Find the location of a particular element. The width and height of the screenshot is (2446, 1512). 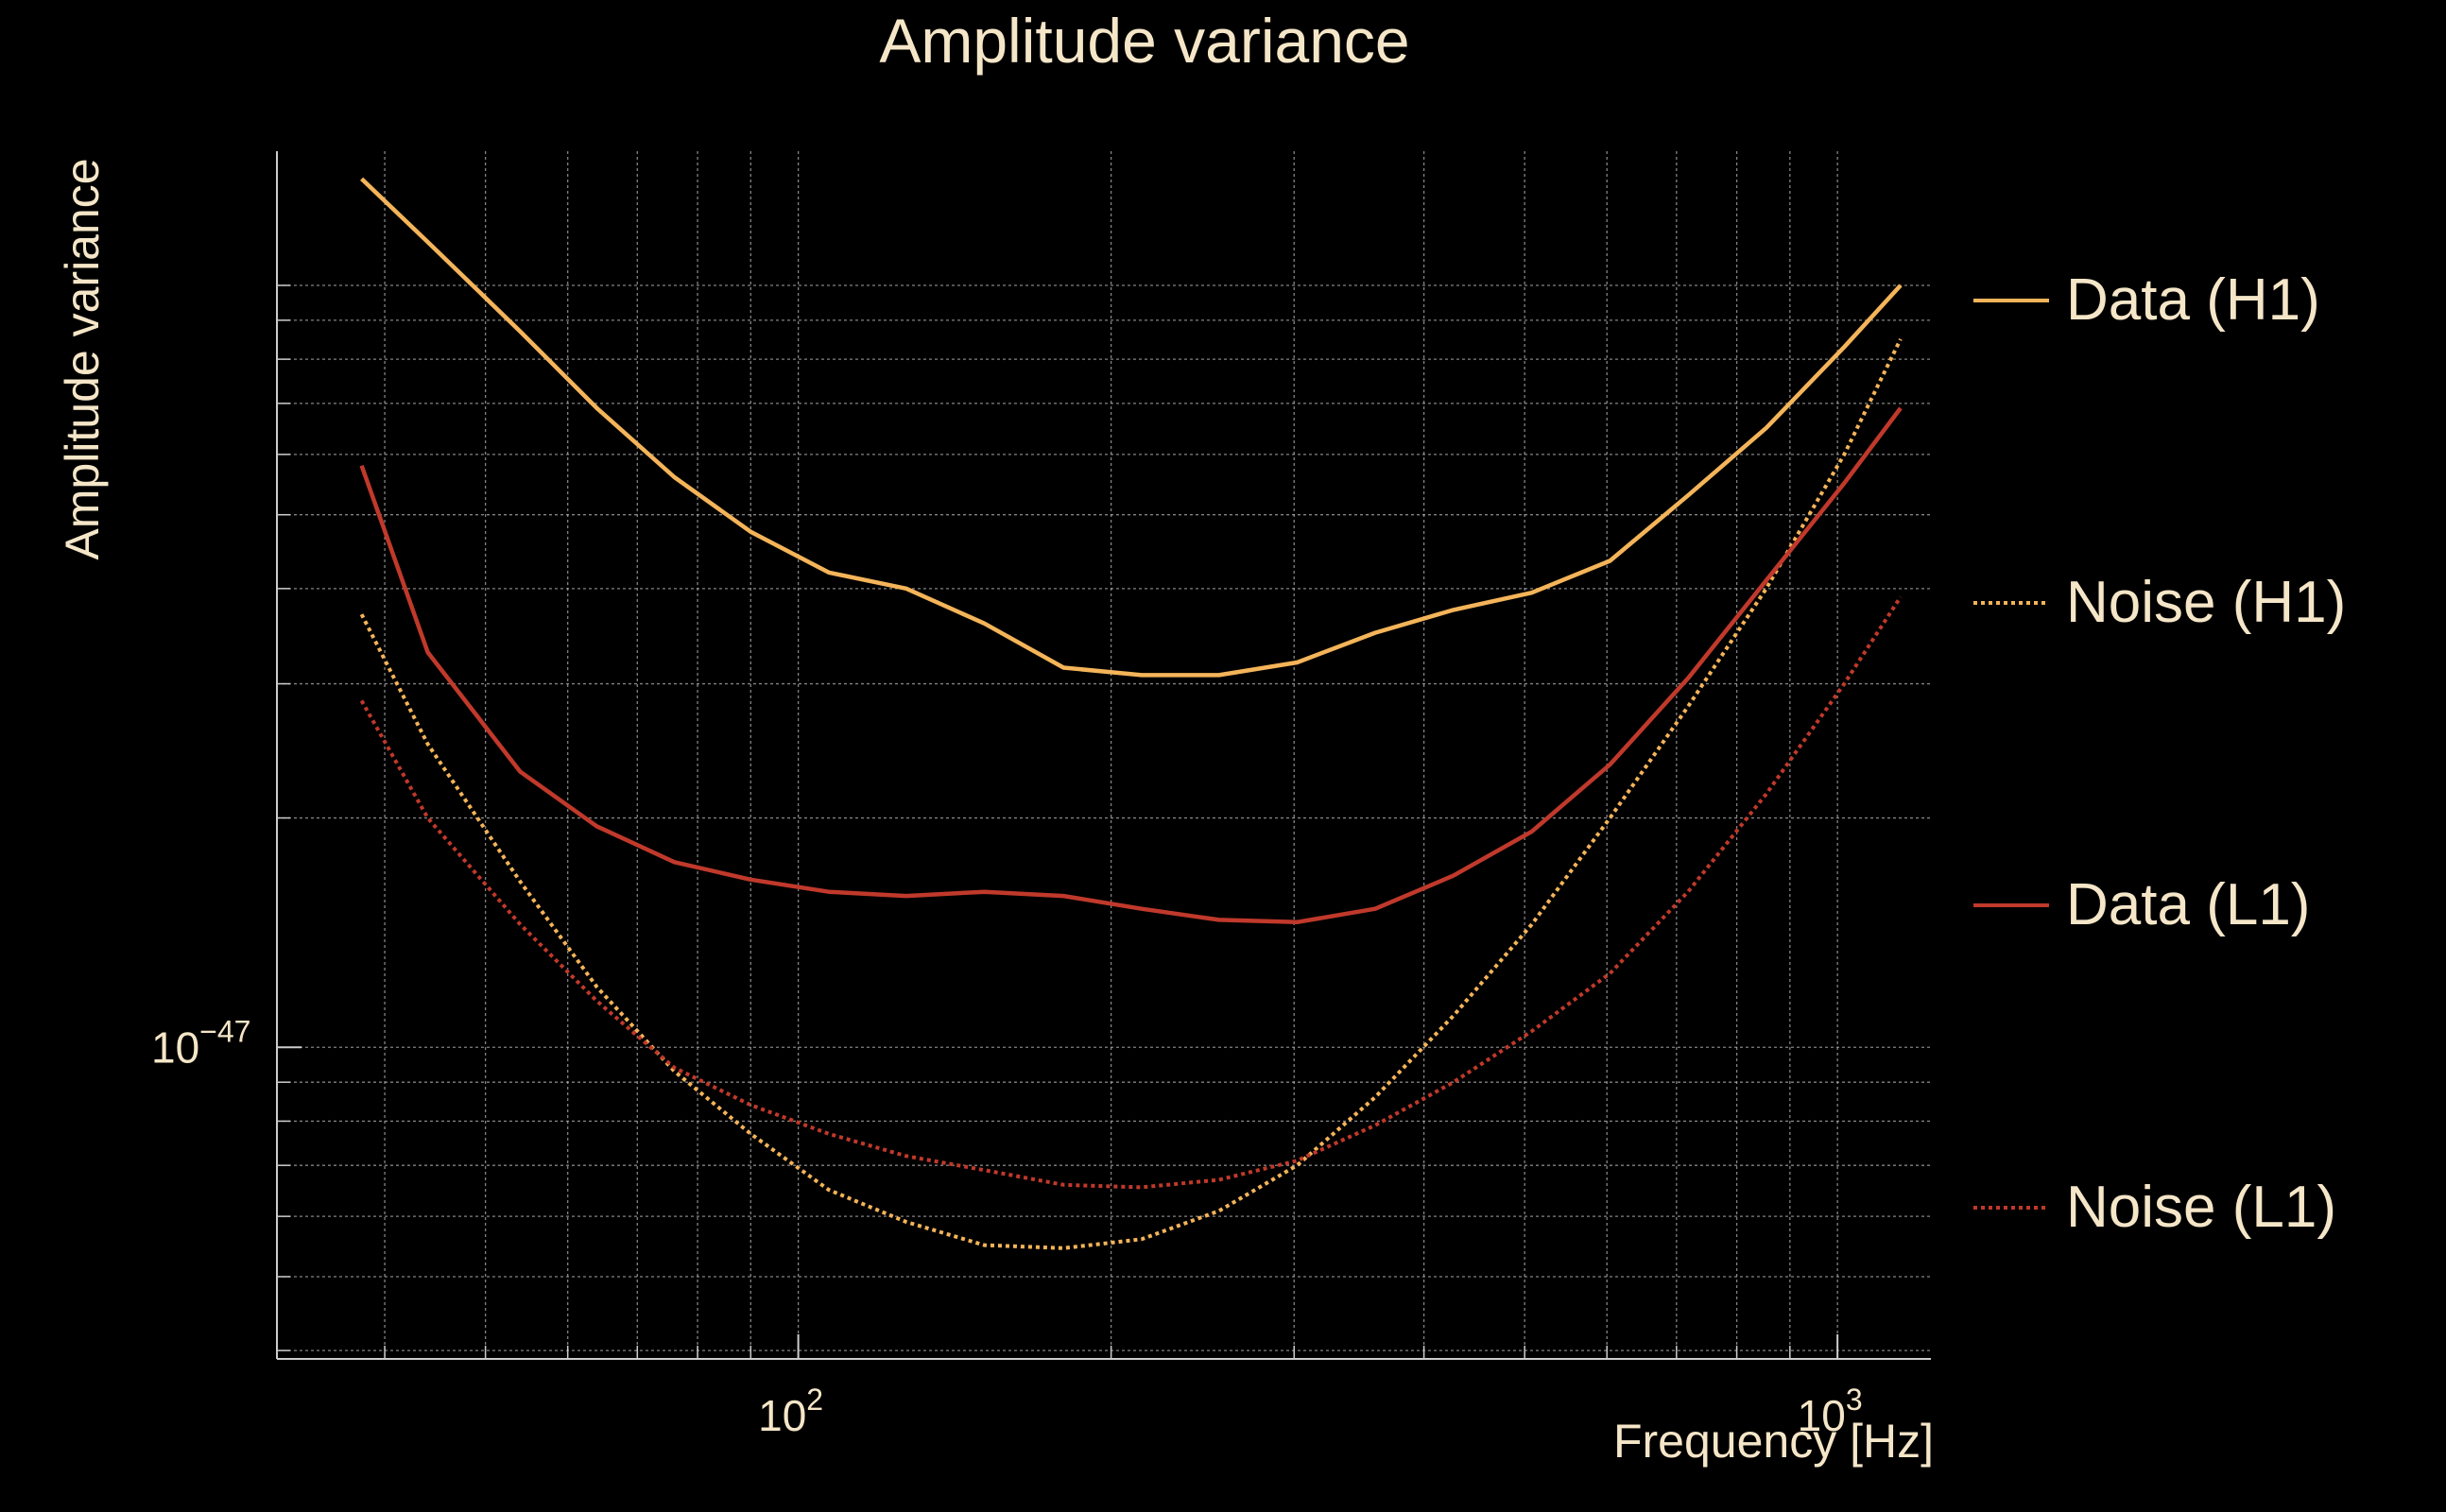

x-axis-label: Frequency [Hz] is located at coordinates (1773, 1441).